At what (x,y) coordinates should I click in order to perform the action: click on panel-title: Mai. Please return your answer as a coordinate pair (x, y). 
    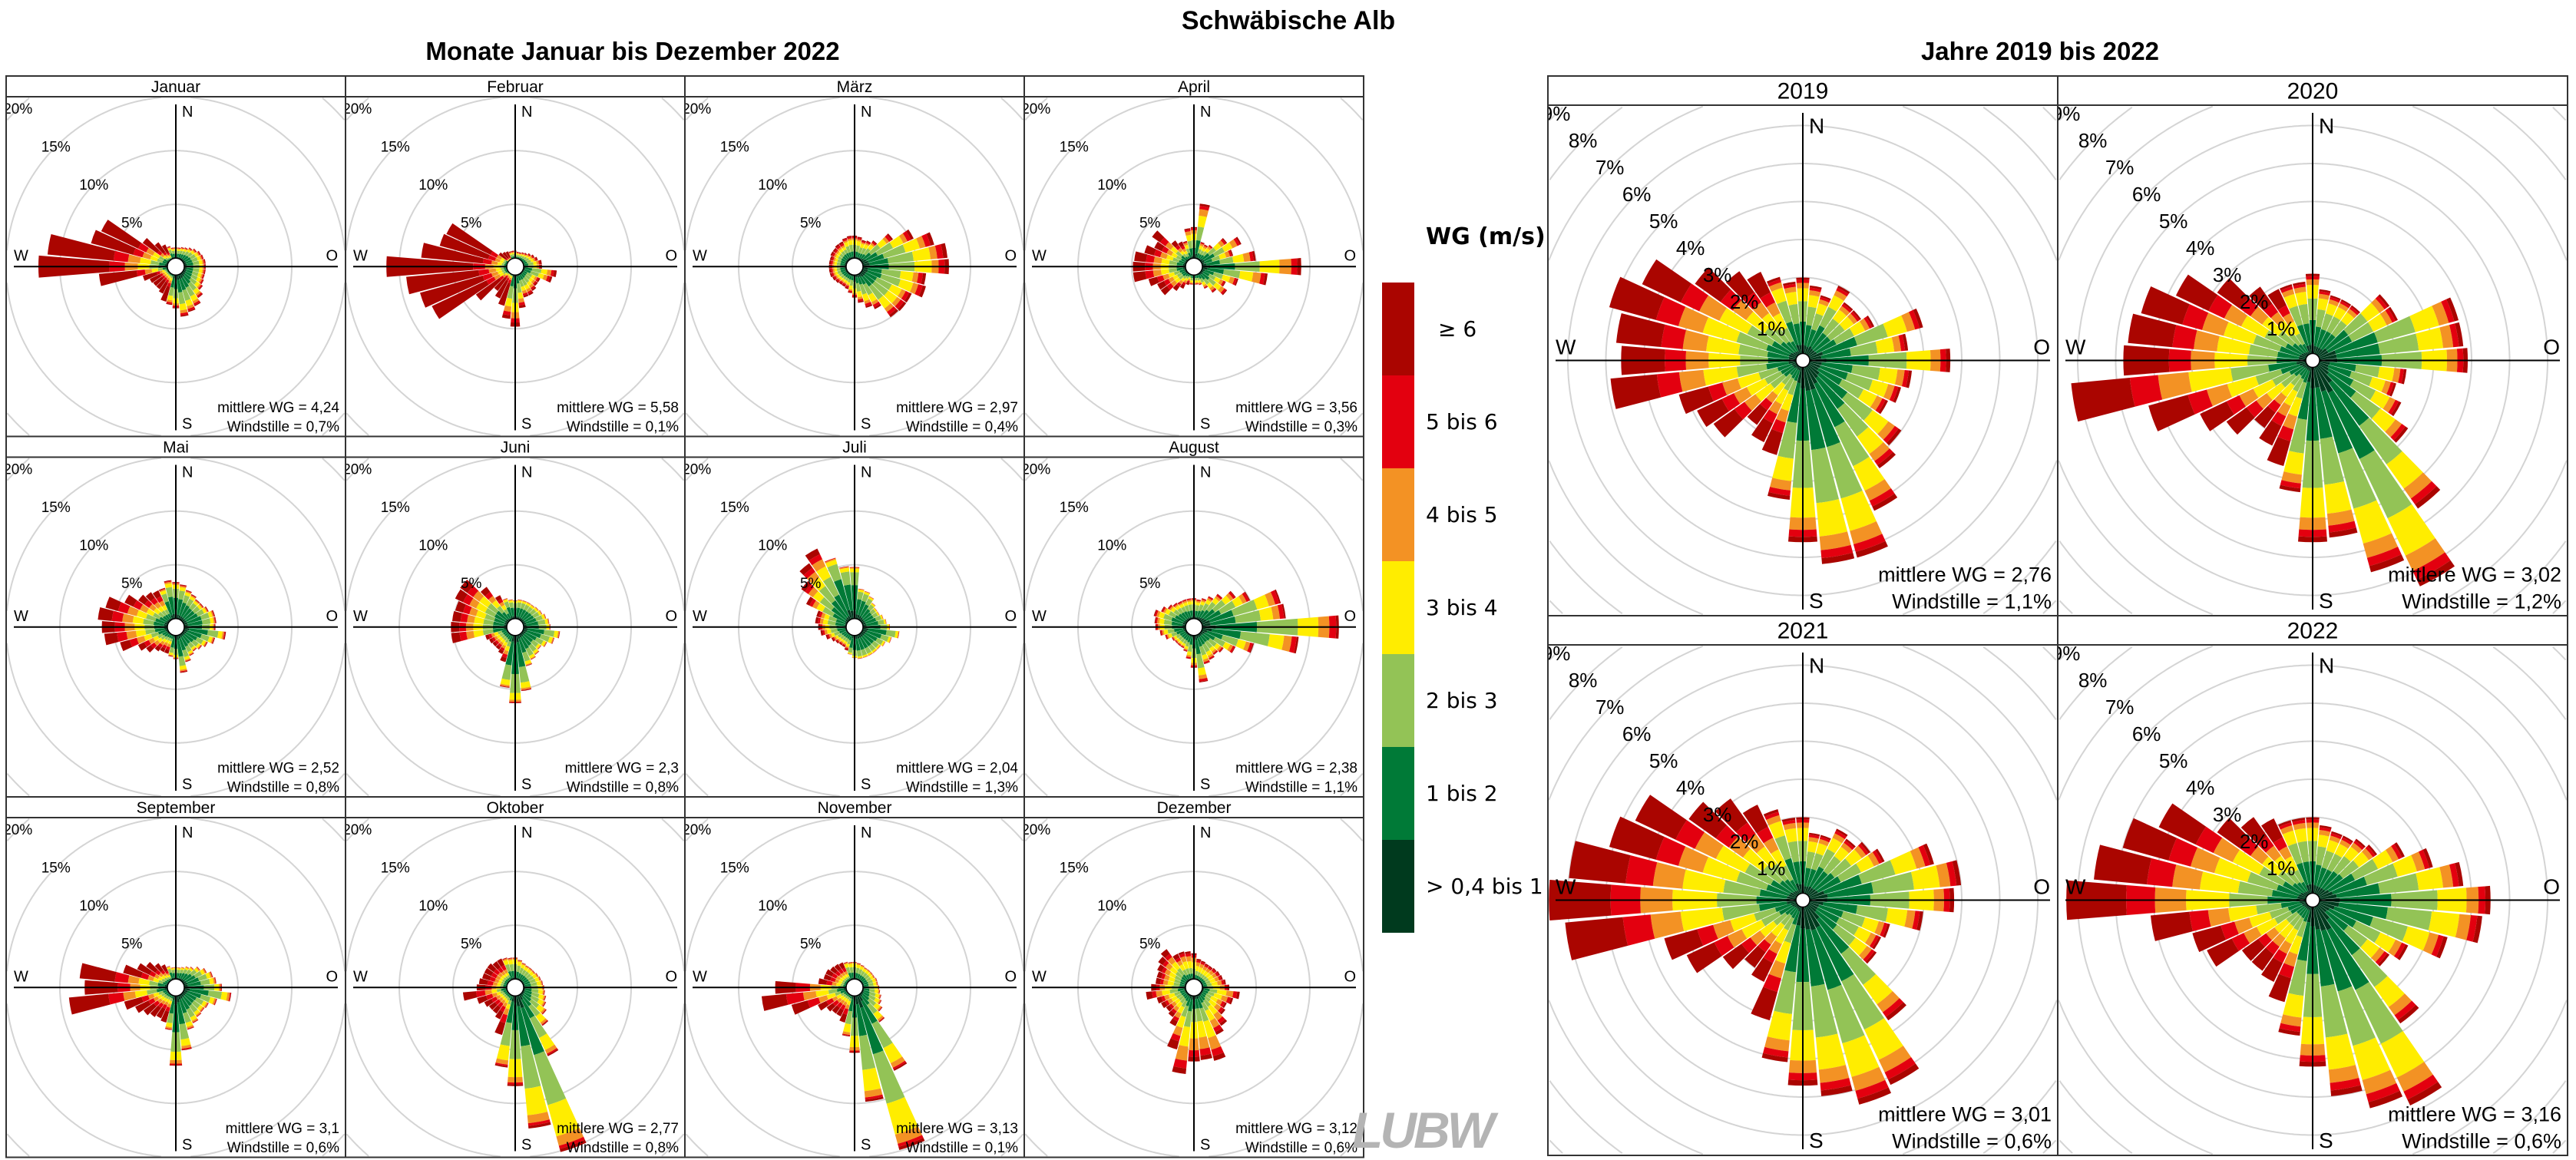
    Looking at the image, I should click on (176, 448).